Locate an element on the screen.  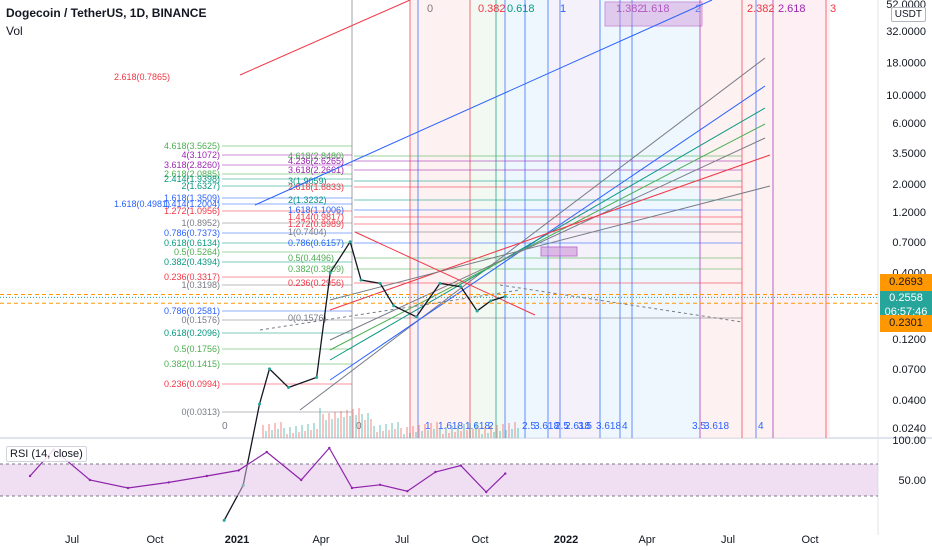
current-price: 0.2558 is located at coordinates (906, 298).